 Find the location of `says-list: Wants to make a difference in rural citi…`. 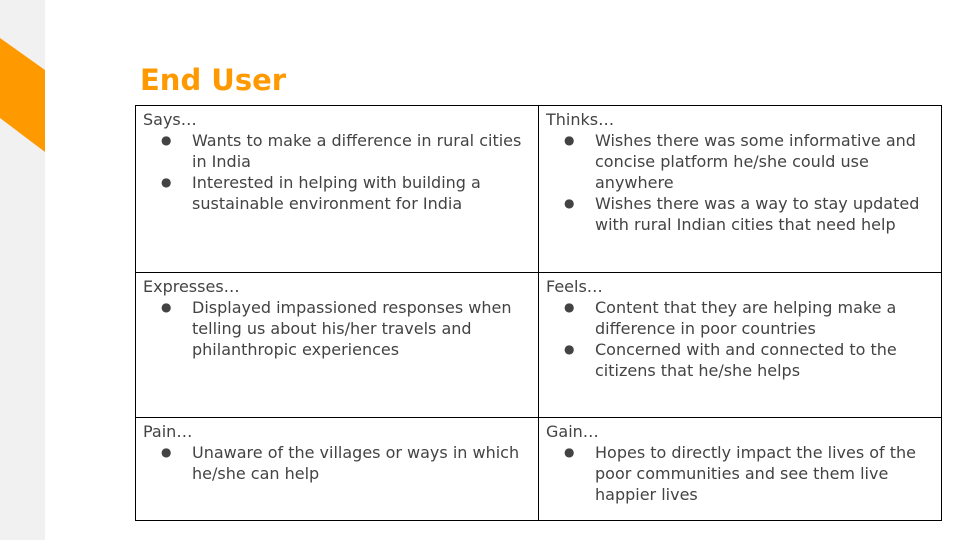

says-list: Wants to make a difference in rural citi… is located at coordinates (337, 172).